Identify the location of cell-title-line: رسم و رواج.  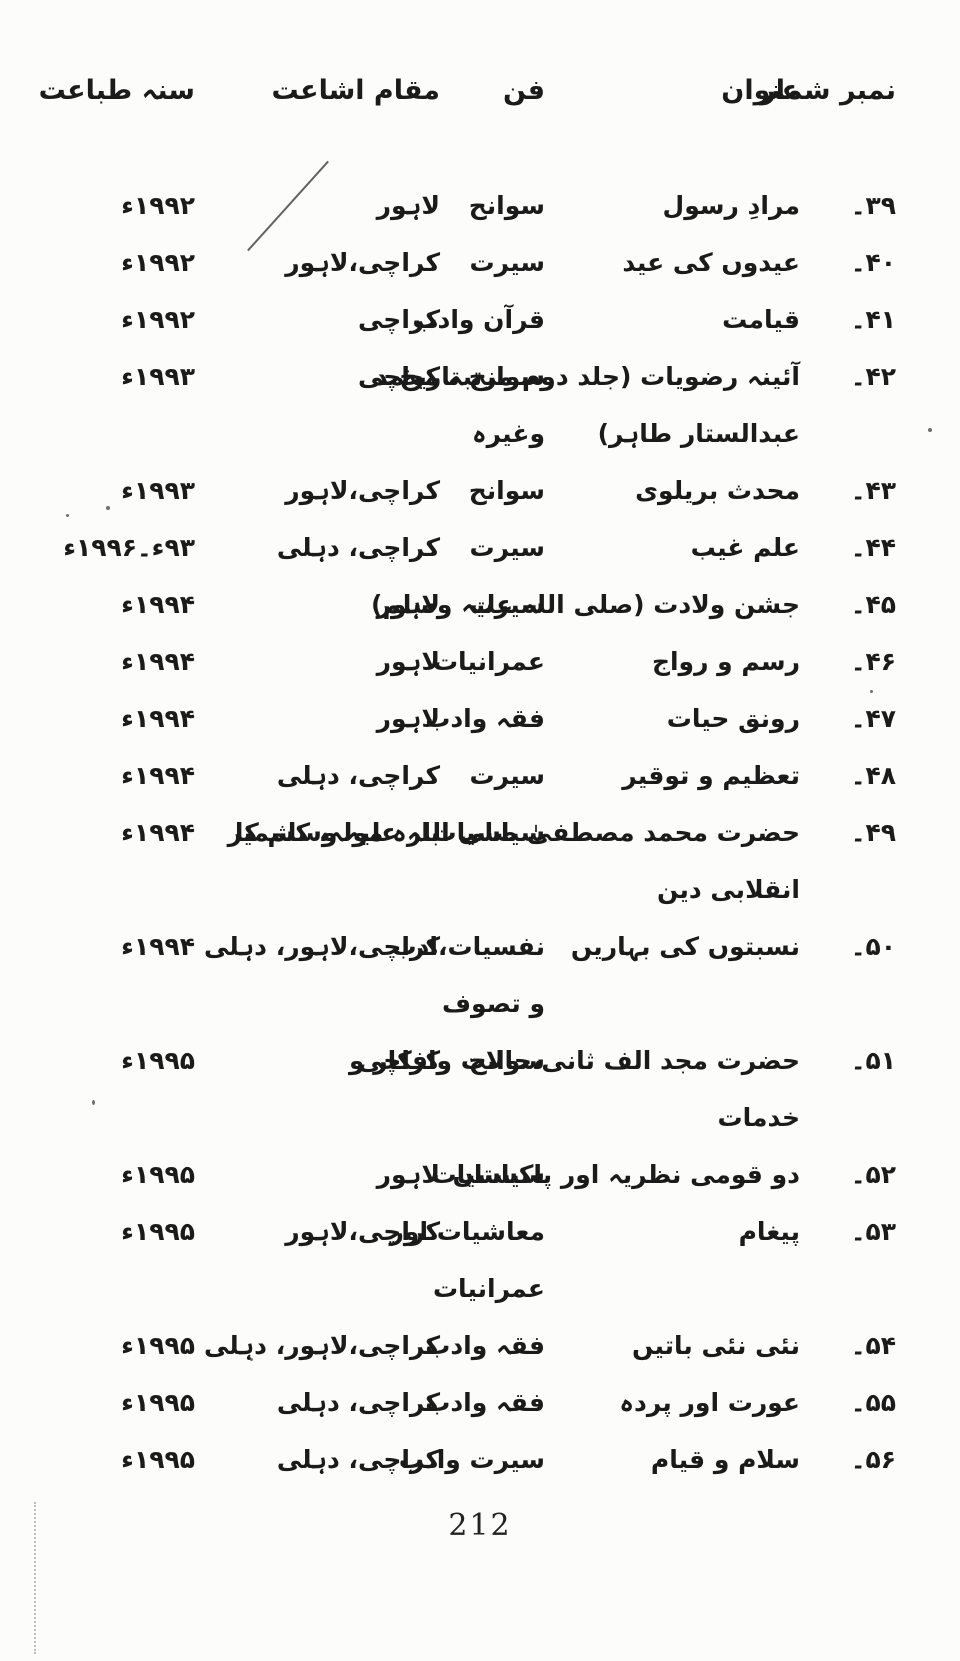
(725, 661).